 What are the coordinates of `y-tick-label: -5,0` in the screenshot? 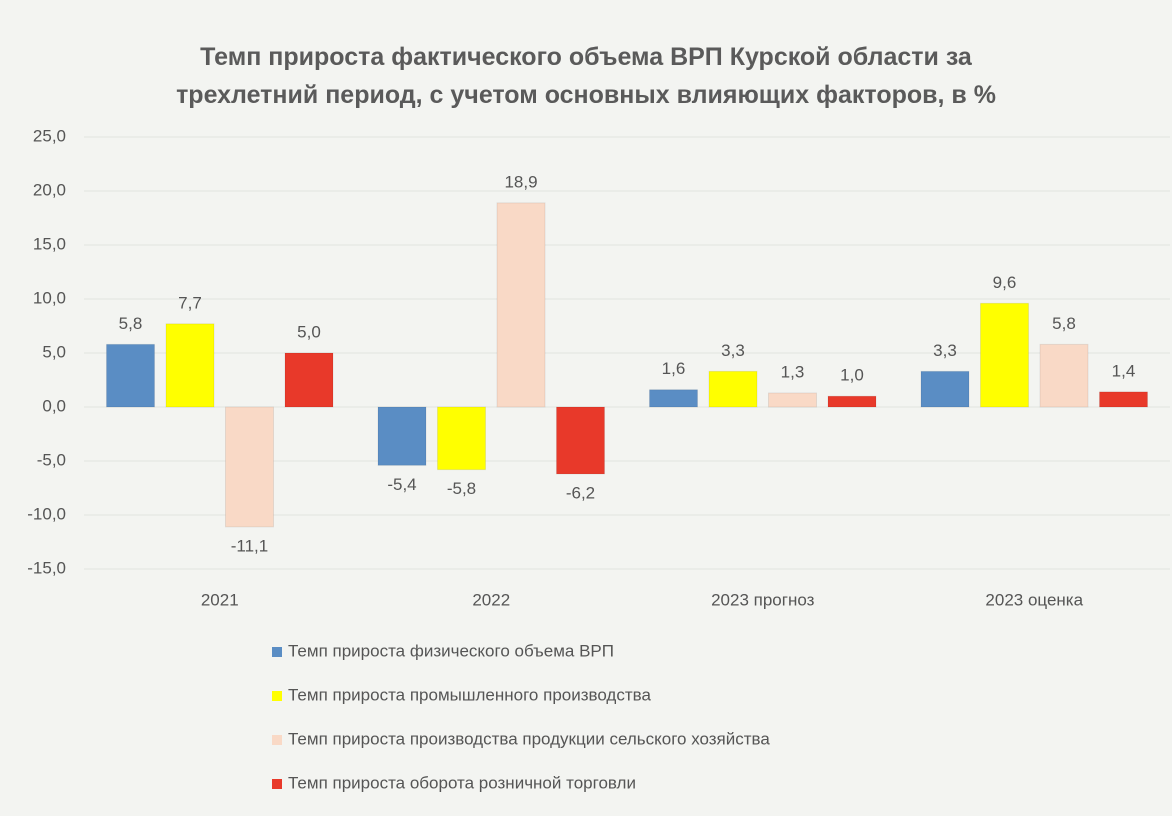 It's located at (51, 459).